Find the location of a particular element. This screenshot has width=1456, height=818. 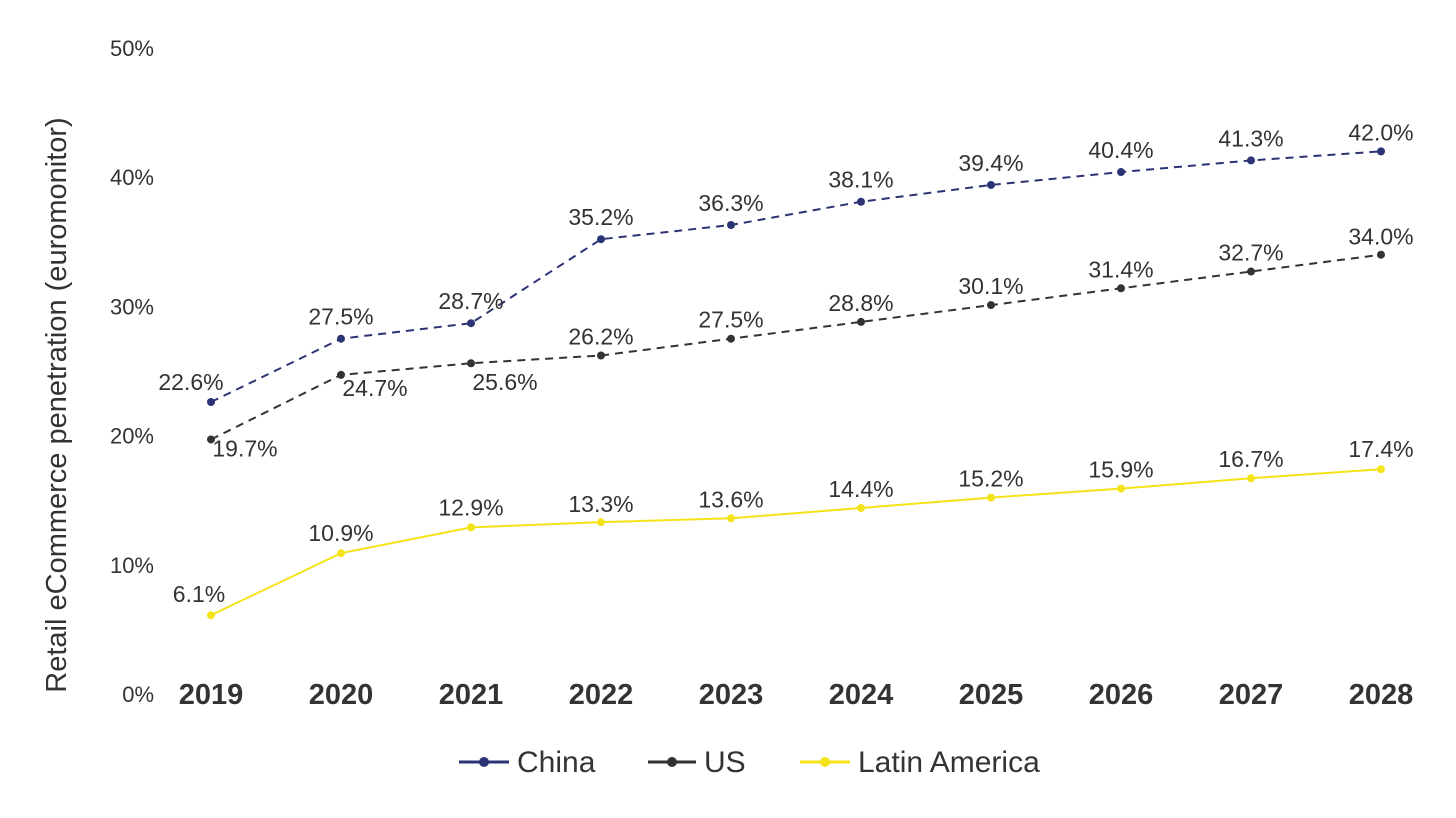

y-tick-label: 40% is located at coordinates (132, 177).